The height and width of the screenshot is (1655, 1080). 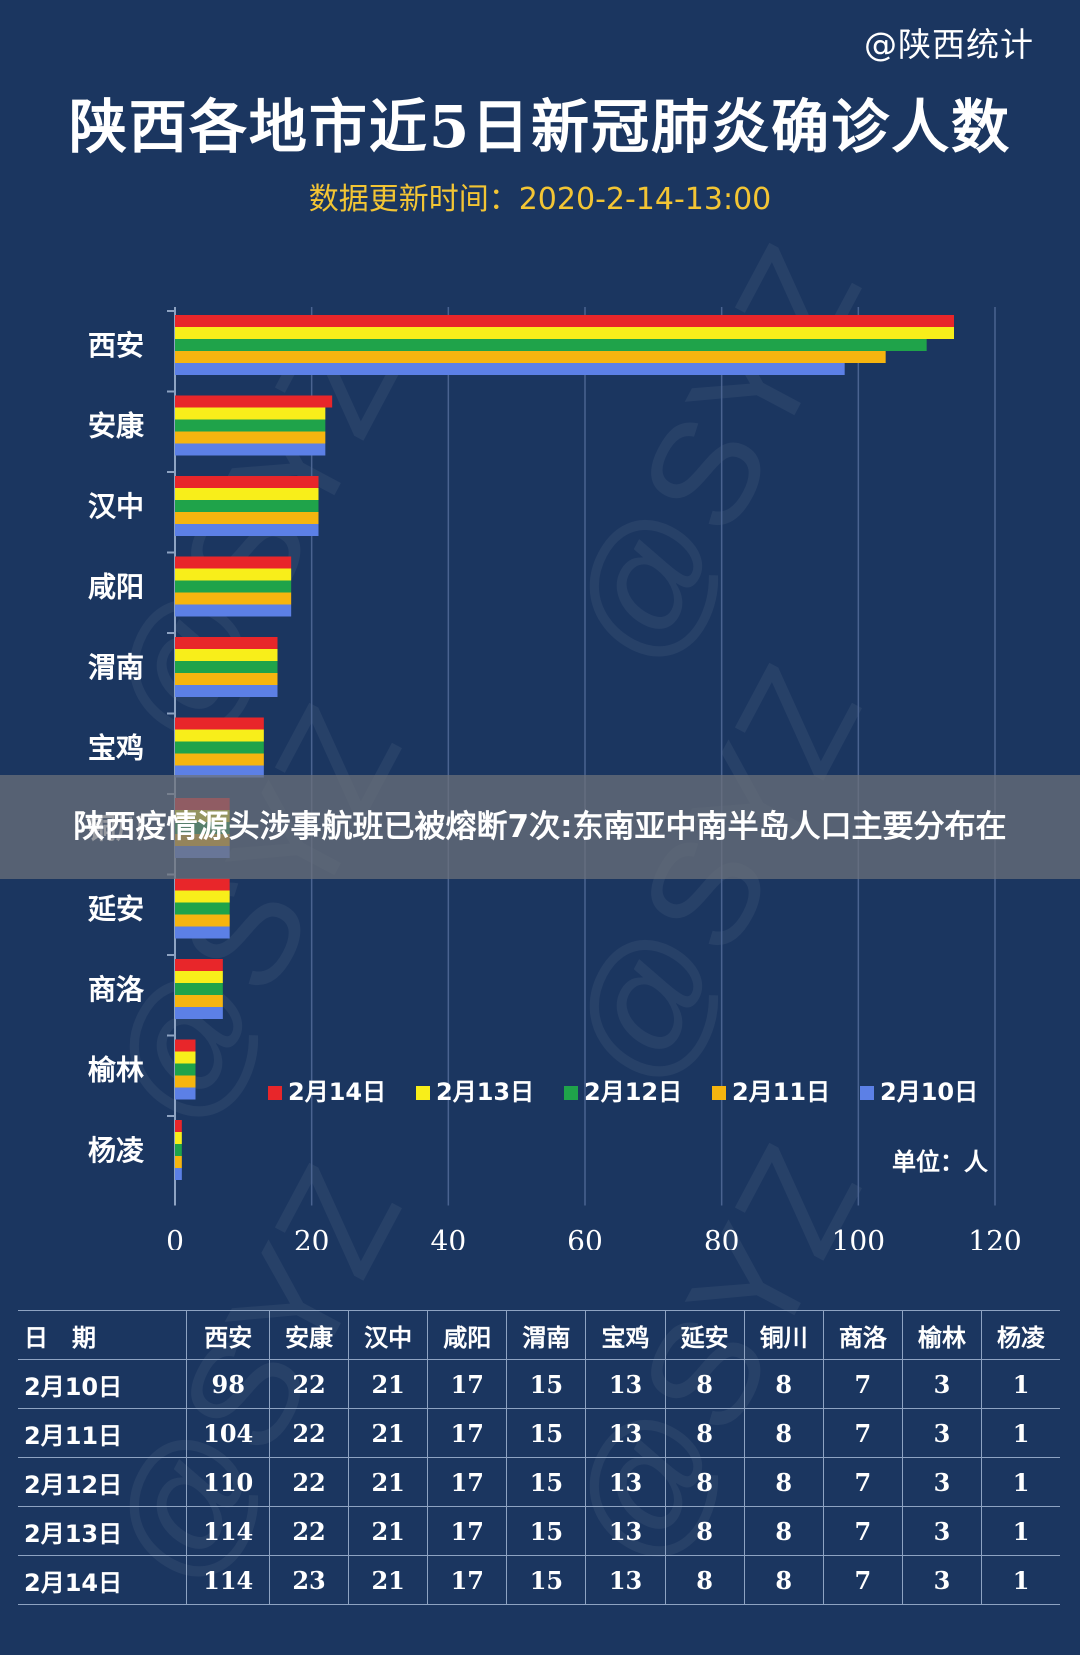 What do you see at coordinates (467, 1335) in the screenshot?
I see `table-header-cell: 咸阳` at bounding box center [467, 1335].